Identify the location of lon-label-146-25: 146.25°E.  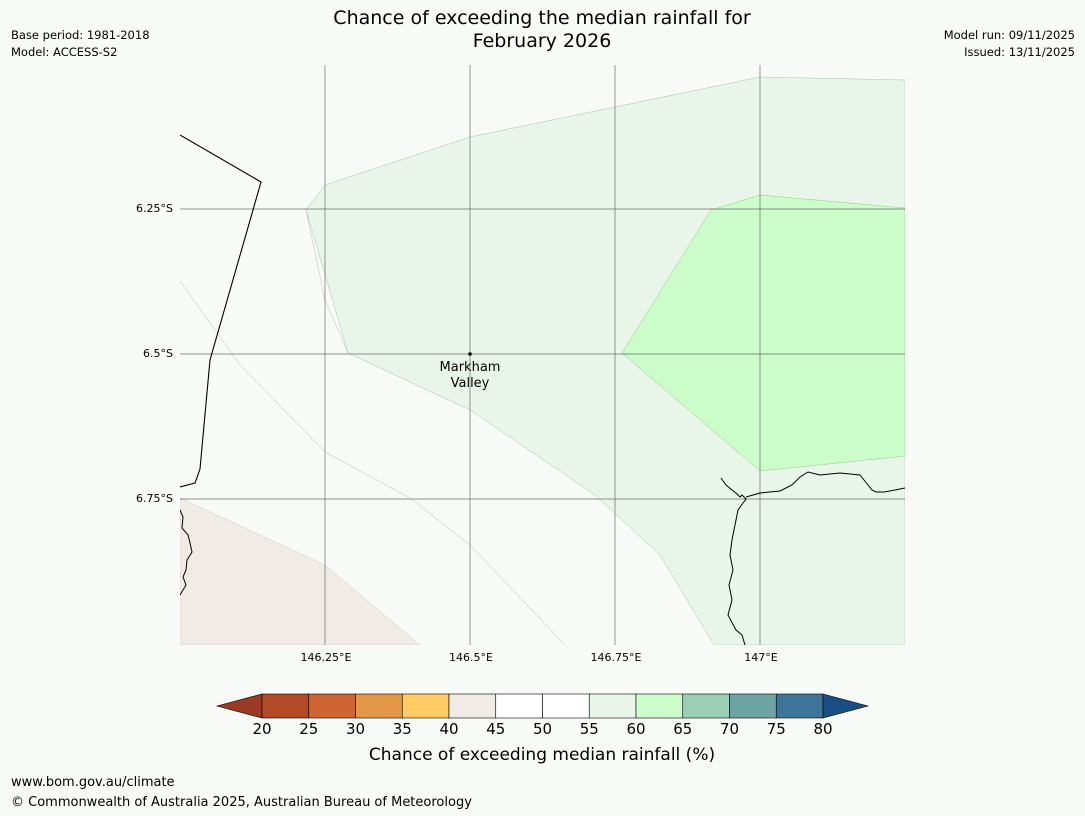
(326, 657).